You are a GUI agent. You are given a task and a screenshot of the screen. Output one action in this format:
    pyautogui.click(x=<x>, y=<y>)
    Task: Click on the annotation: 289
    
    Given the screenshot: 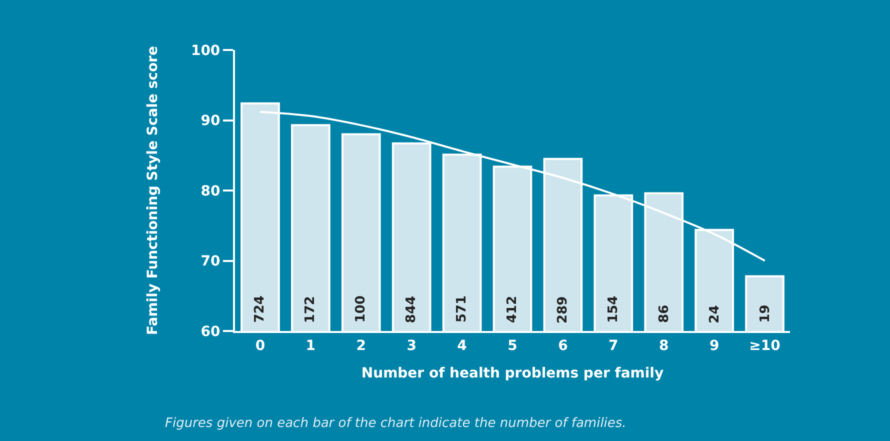 What is the action you would take?
    pyautogui.click(x=562, y=310)
    